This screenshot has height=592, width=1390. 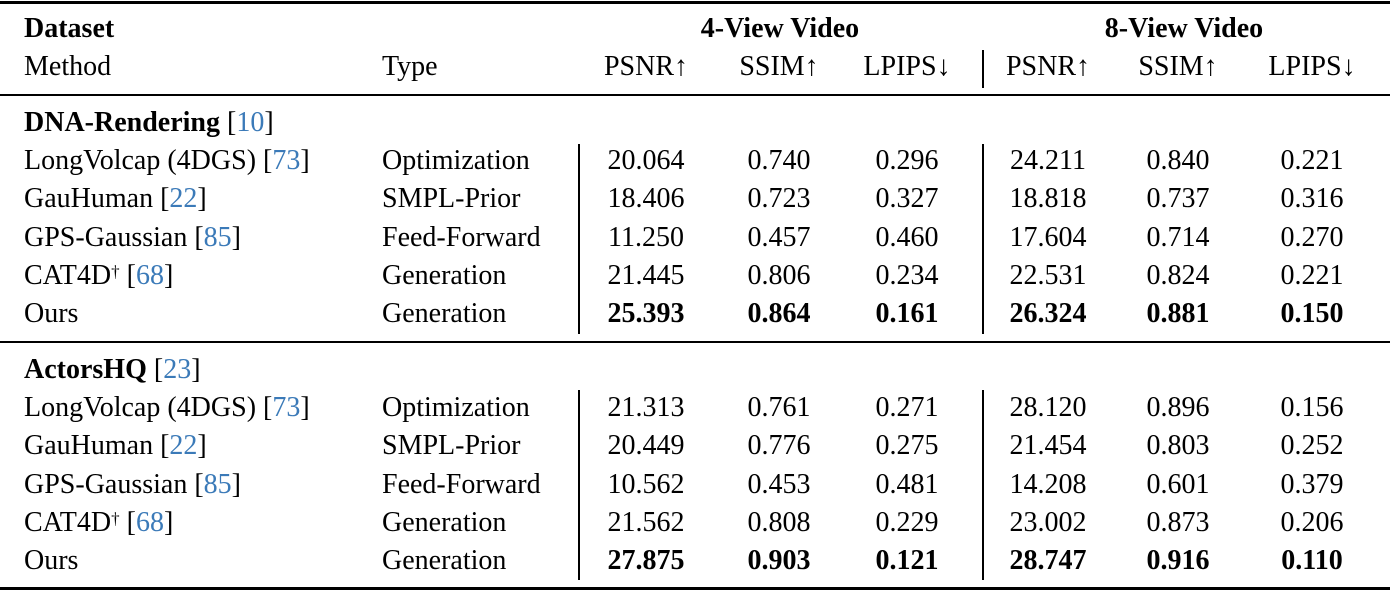 I want to click on metric-cell: 0.864, so click(x=779, y=314).